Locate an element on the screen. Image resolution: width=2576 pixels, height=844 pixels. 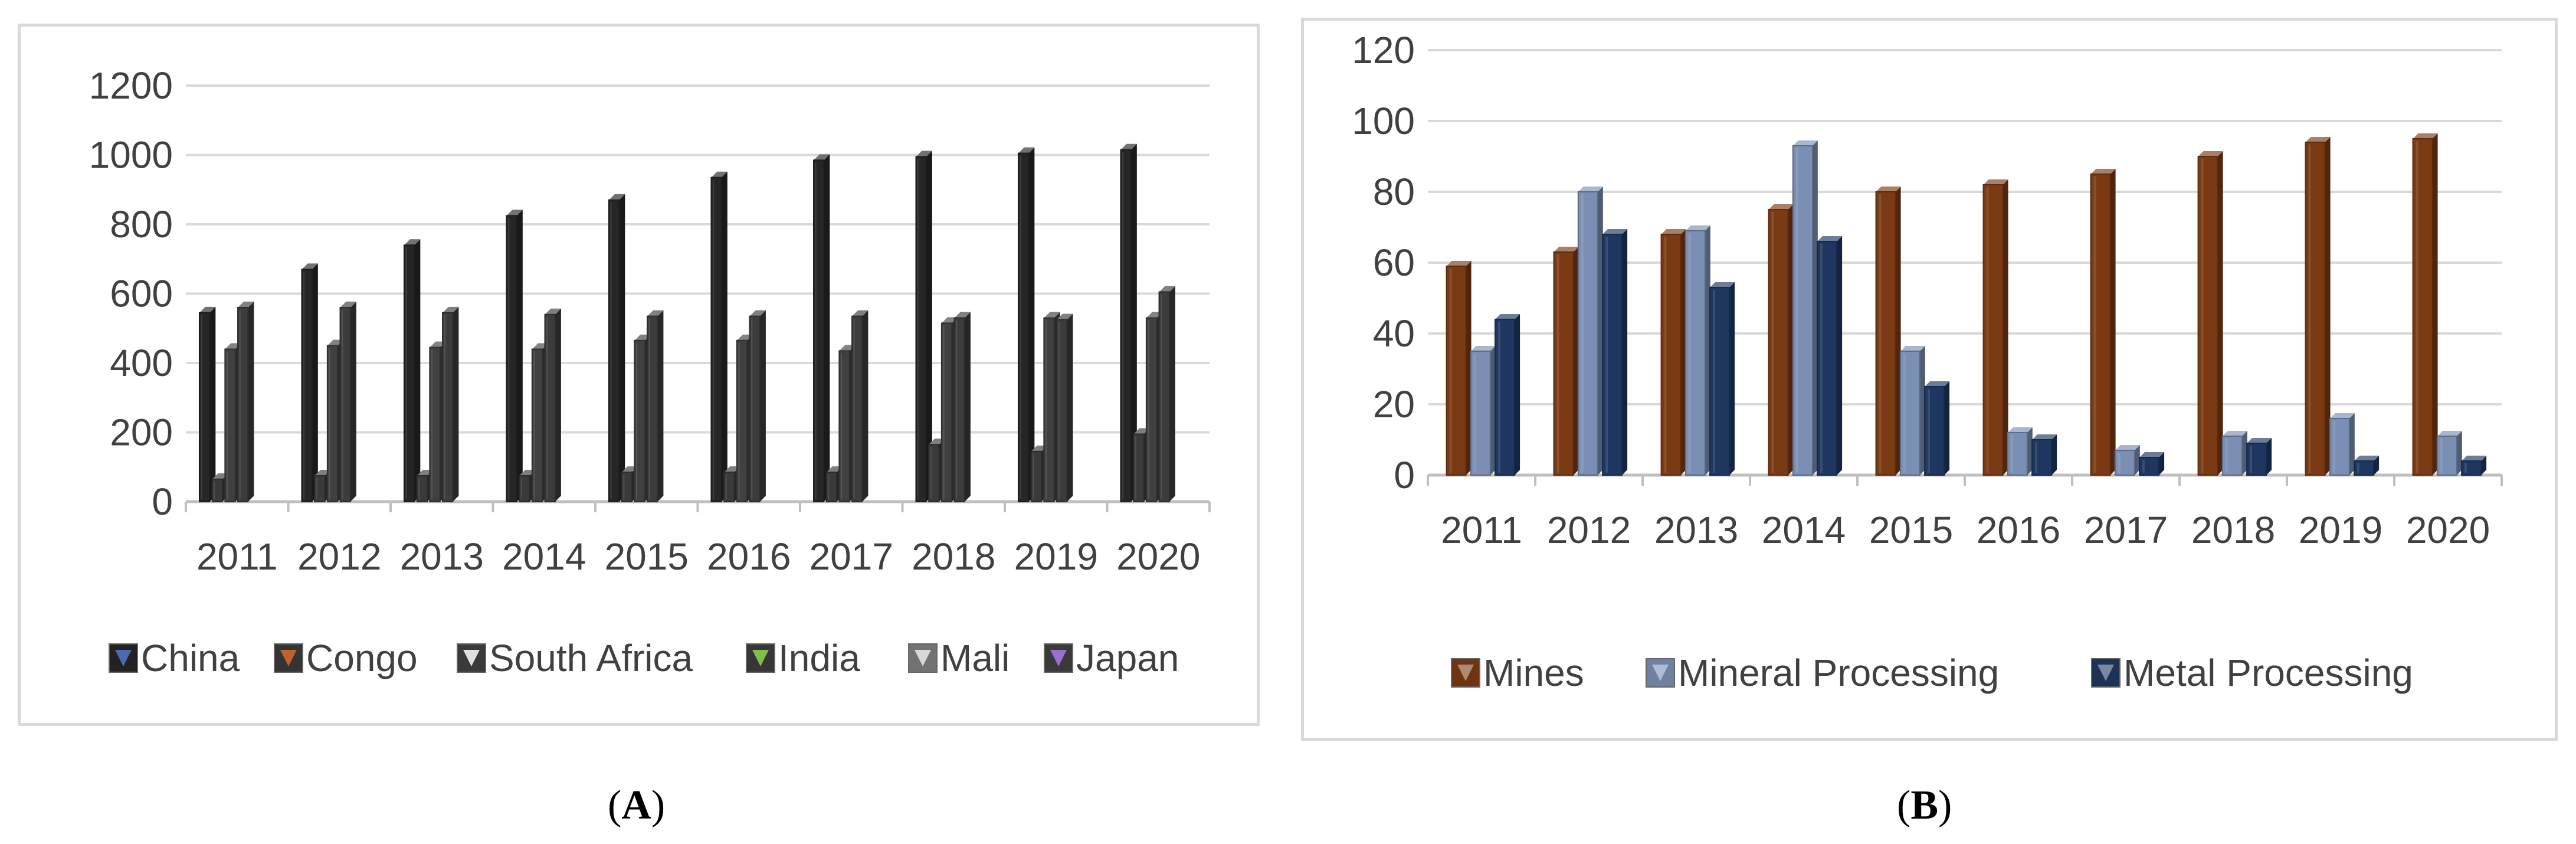
bar-mineral-processing-2017 is located at coordinates (2127, 461).